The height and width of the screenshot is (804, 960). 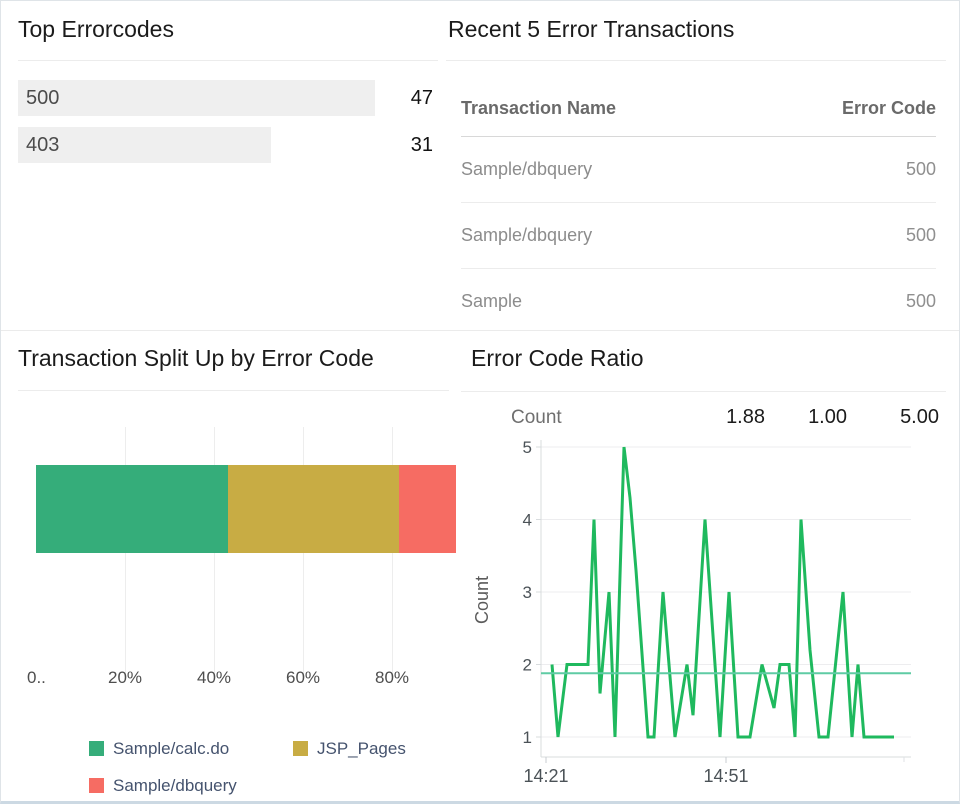 I want to click on y-axis-tick-label: 4, so click(x=527, y=520).